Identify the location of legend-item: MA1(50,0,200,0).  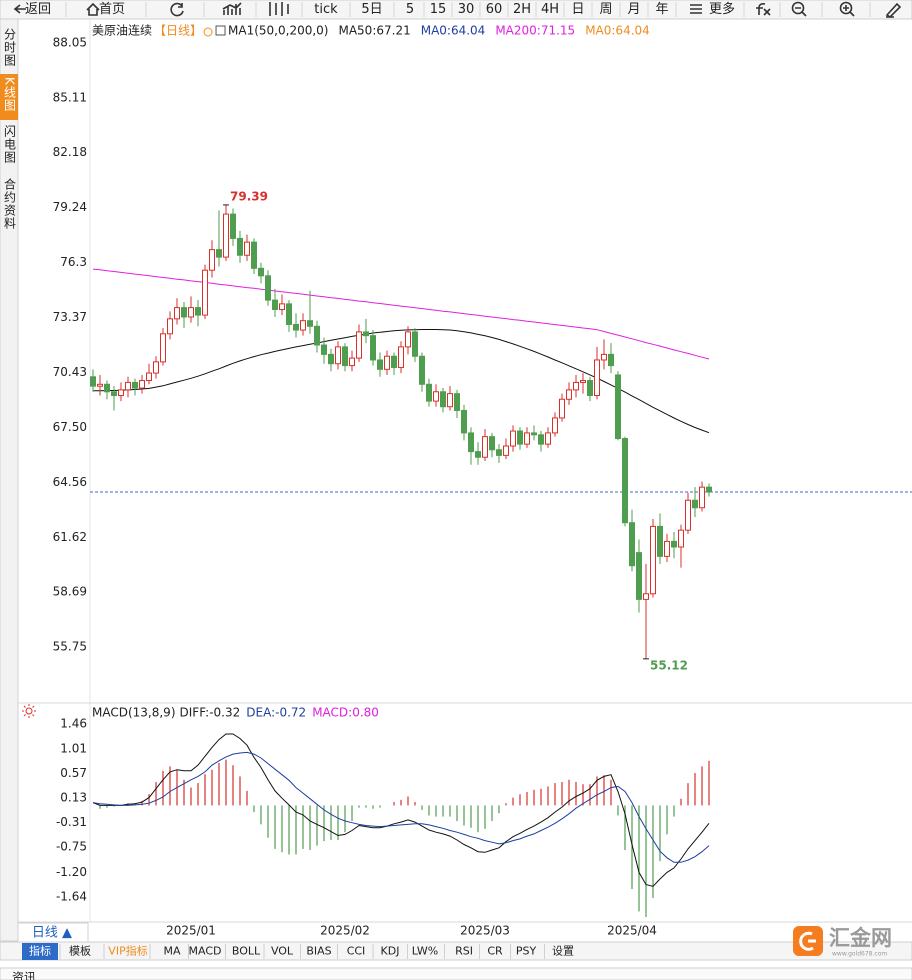
(278, 31).